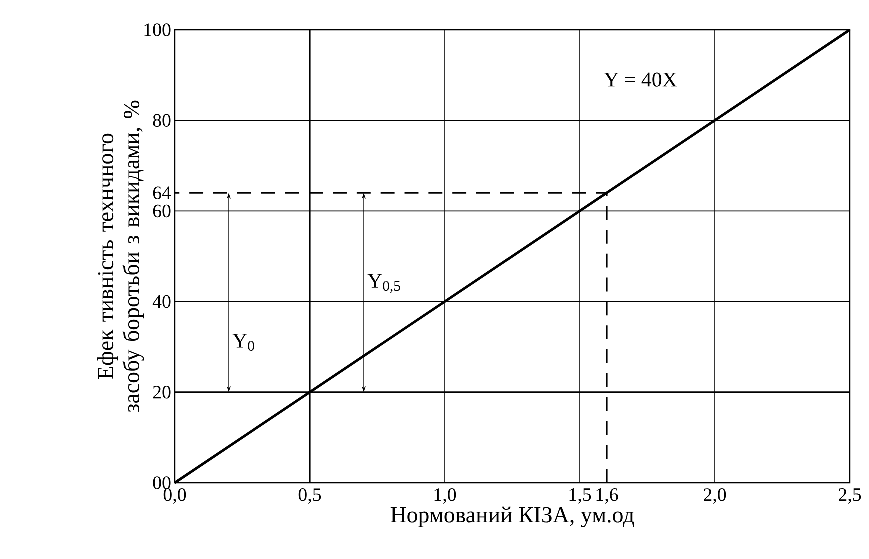 Image resolution: width=869 pixels, height=559 pixels. What do you see at coordinates (162, 120) in the screenshot?
I see `y-tick-label: 80` at bounding box center [162, 120].